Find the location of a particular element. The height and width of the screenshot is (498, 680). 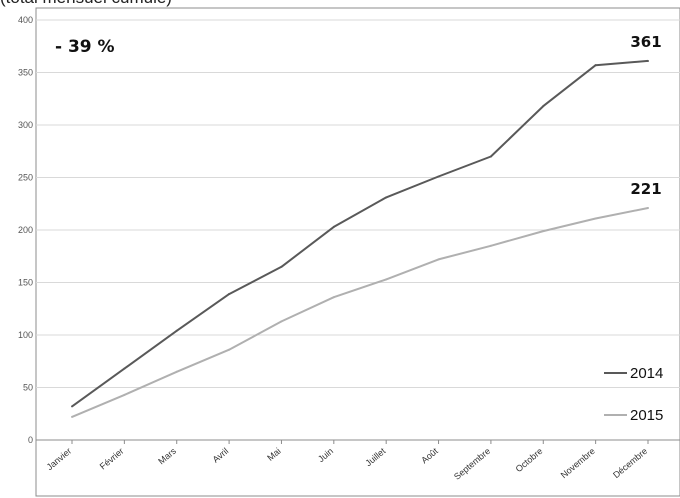

x-tick-label: Janvier is located at coordinates (59, 459).